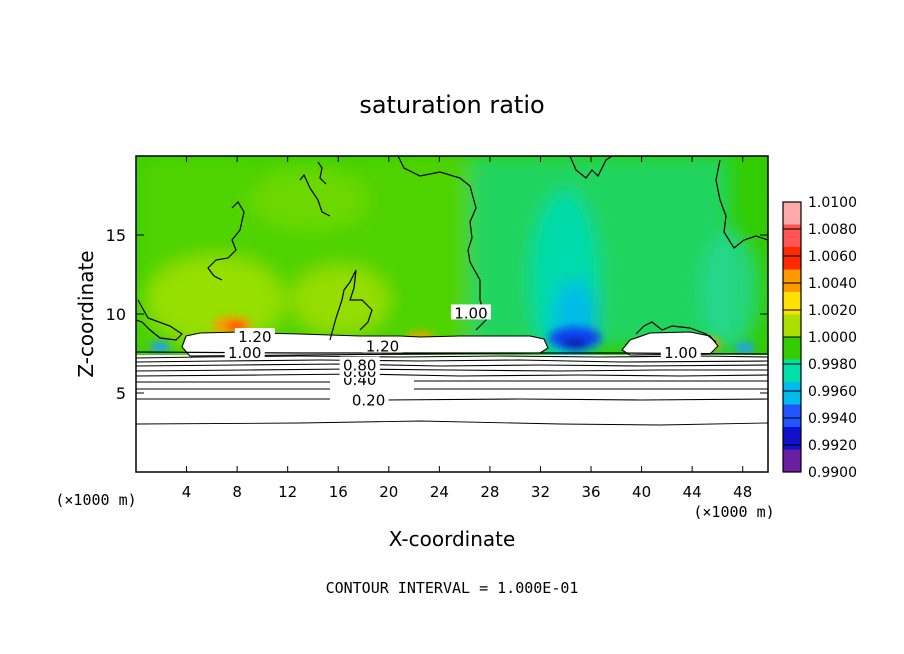 The height and width of the screenshot is (654, 904). I want to click on hot-spot-8km-core, so click(236, 326).